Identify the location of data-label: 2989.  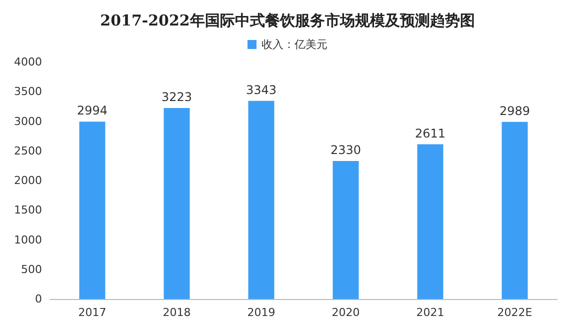
(514, 111).